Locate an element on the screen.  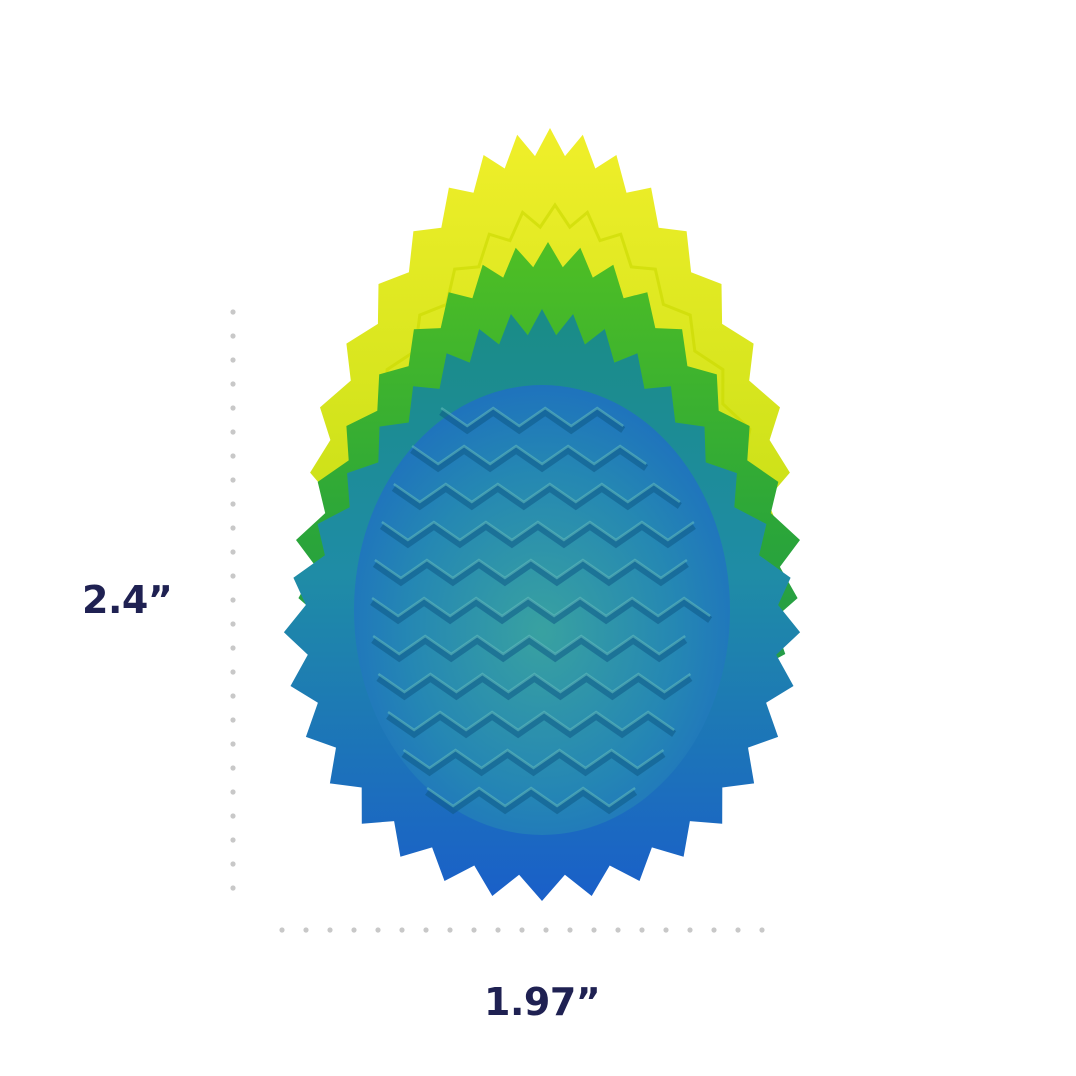
width-dimension-label: 1.97” is located at coordinates (542, 1002).